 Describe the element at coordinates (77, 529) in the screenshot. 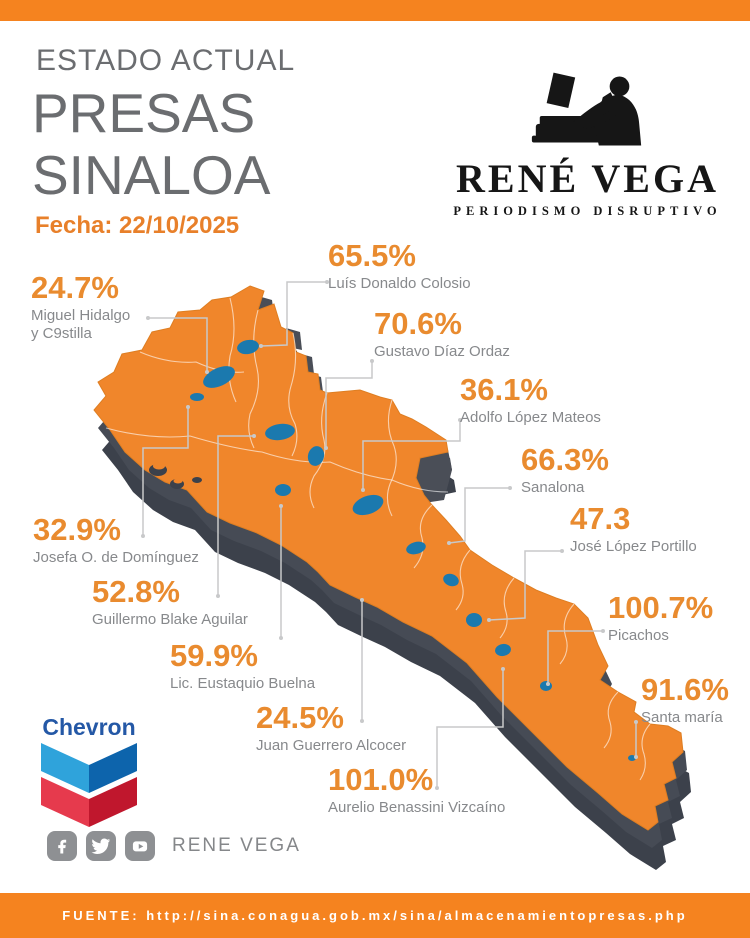

I see `dam-percentage: 32.9%` at that location.